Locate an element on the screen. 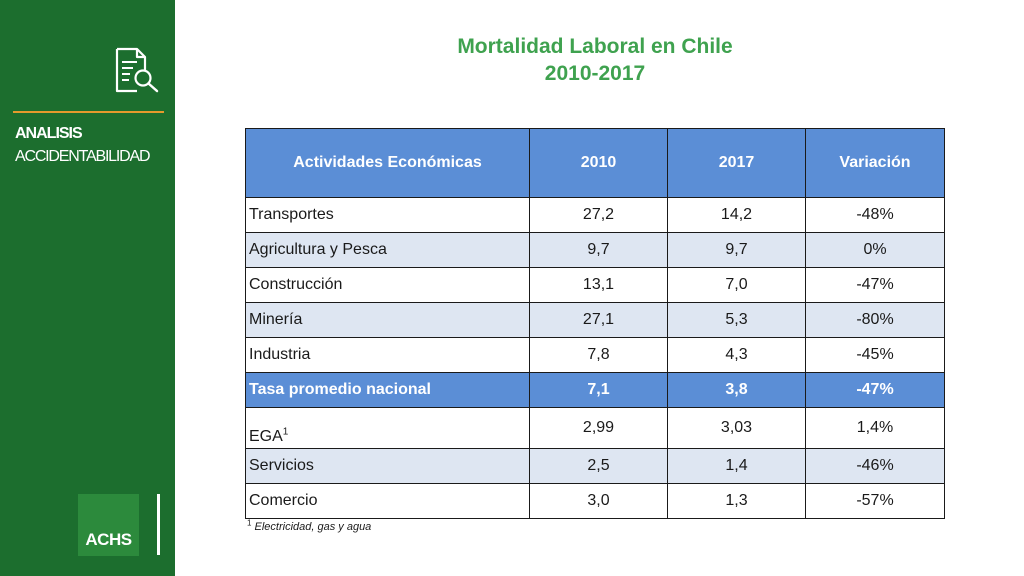 The height and width of the screenshot is (576, 1024). row-variation: -57% is located at coordinates (875, 501).